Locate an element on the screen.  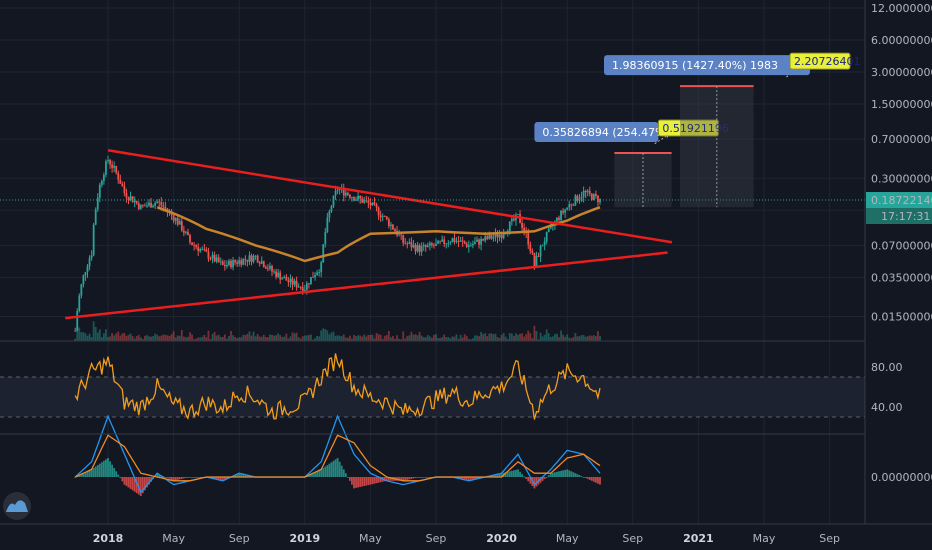
lower-trendline is located at coordinates (366, 285).